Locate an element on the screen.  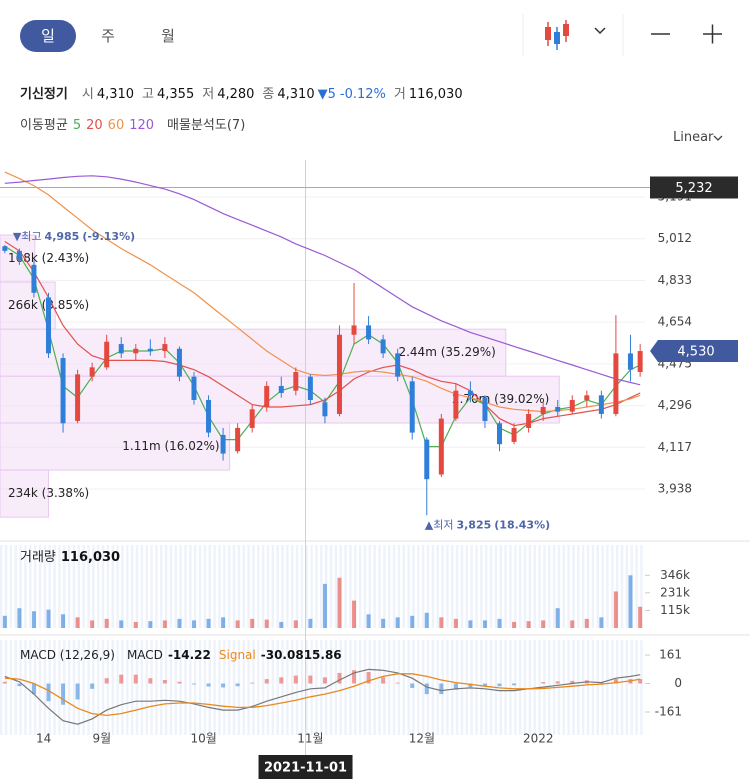
marker-text: ▲최저 is located at coordinates (439, 524).